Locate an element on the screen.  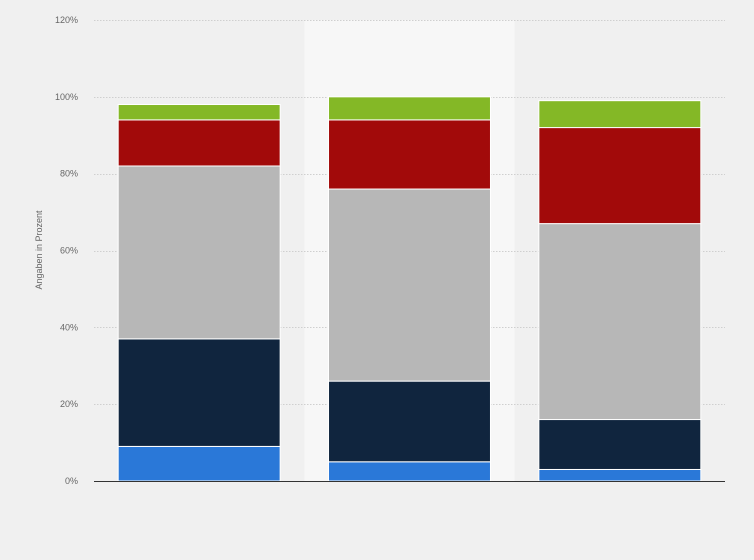
y-tick-label: 120% is located at coordinates (66, 20).